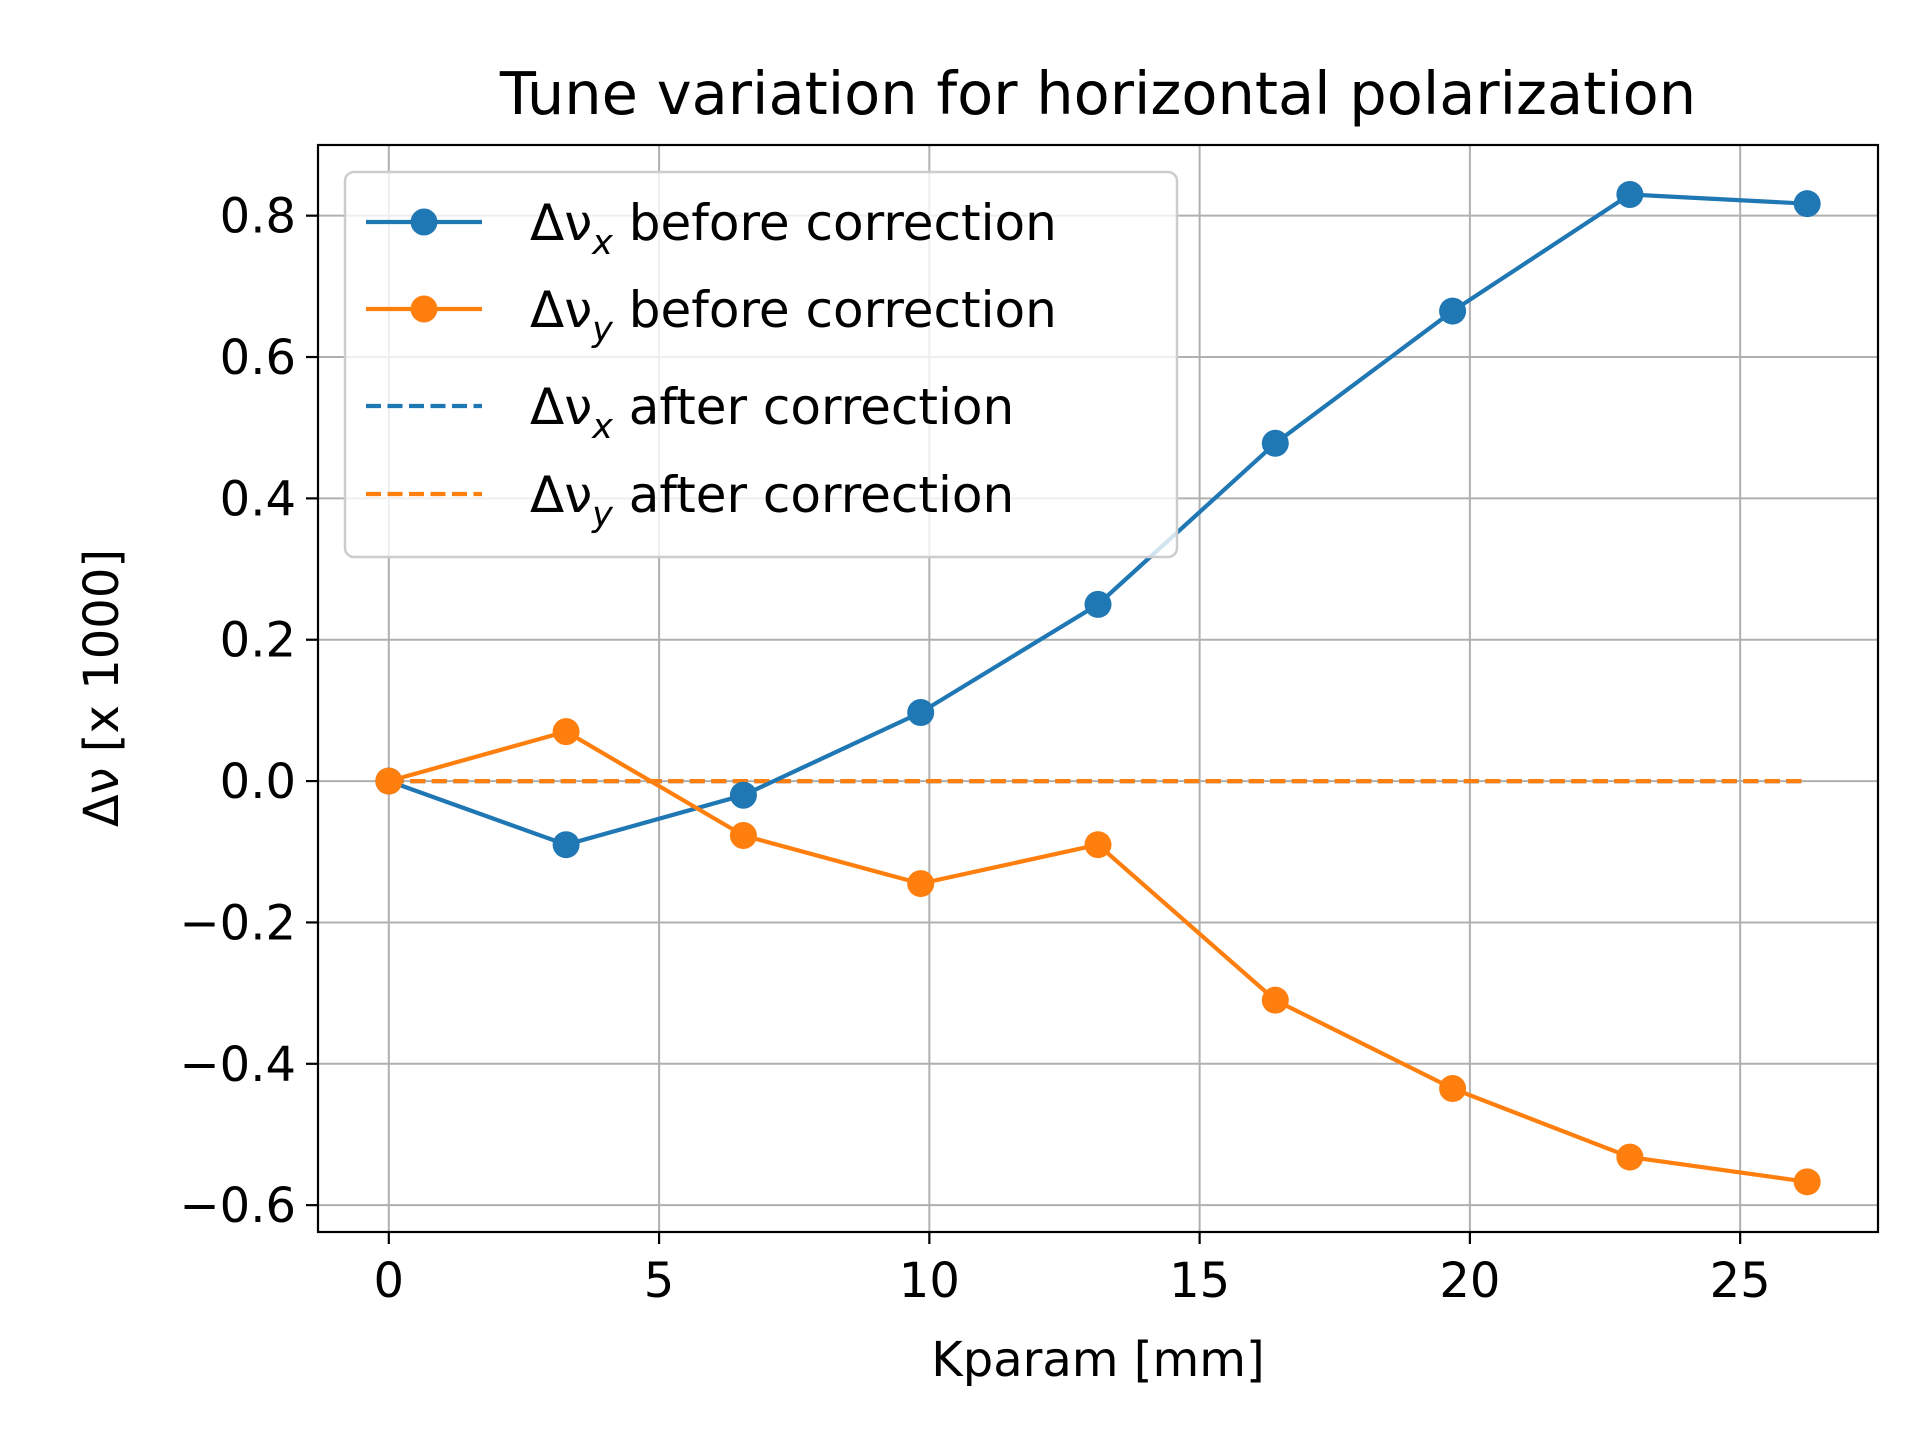 Image resolution: width=1920 pixels, height=1440 pixels. I want to click on x-tick-label: 25, so click(1740, 1281).